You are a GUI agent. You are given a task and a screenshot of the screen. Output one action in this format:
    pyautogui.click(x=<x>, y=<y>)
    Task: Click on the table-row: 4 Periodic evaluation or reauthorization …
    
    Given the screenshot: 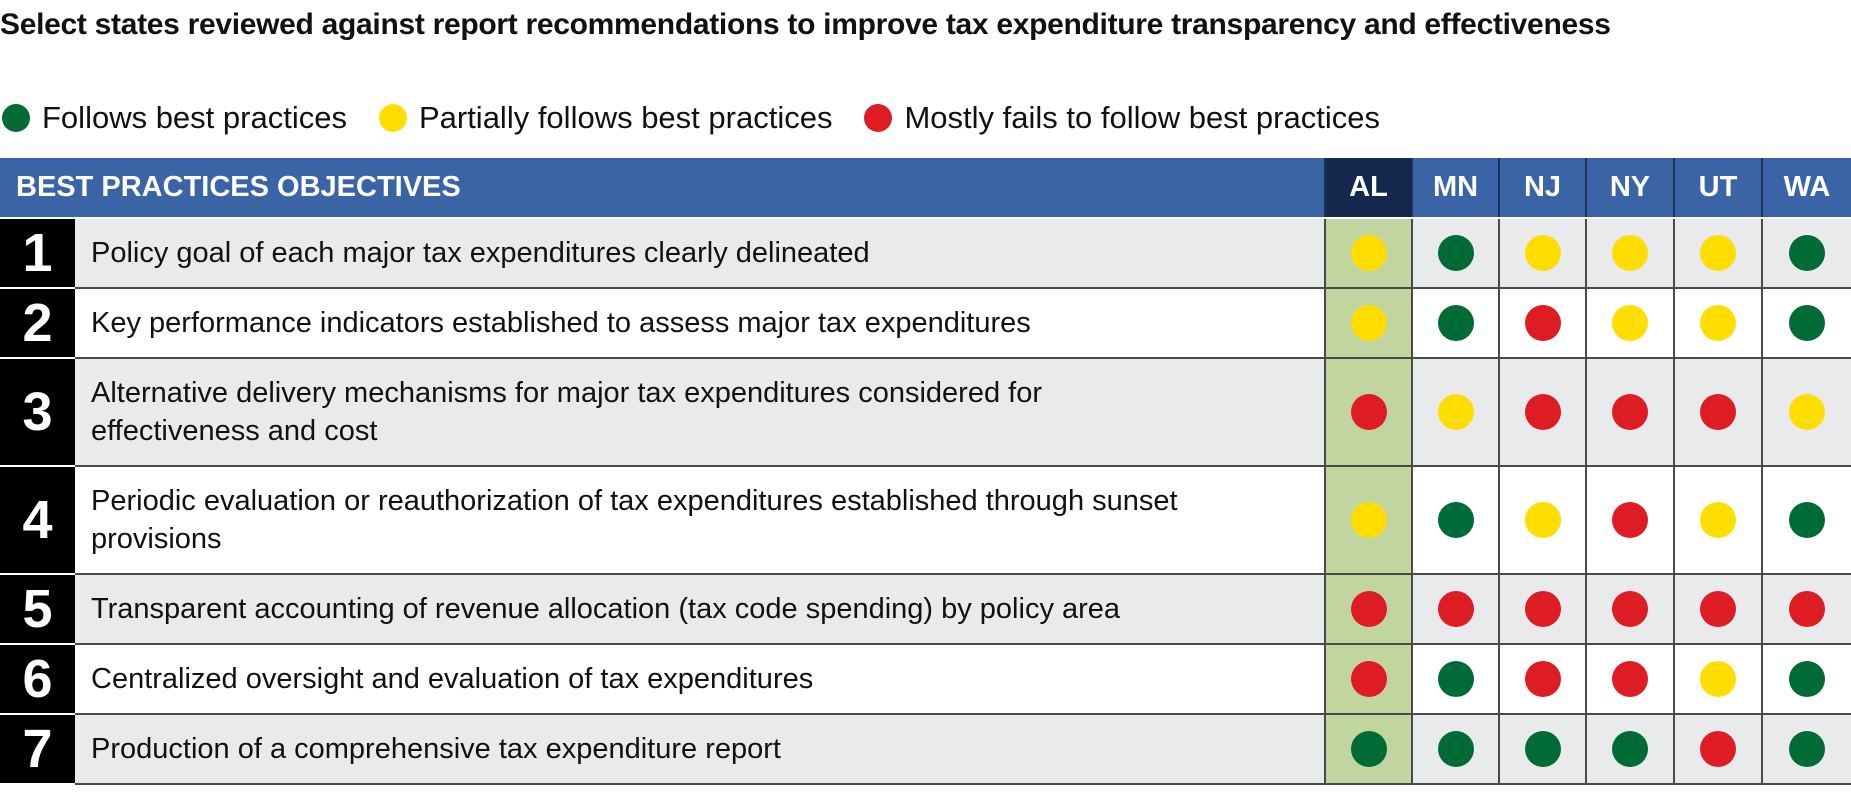 What is the action you would take?
    pyautogui.click(x=925, y=520)
    